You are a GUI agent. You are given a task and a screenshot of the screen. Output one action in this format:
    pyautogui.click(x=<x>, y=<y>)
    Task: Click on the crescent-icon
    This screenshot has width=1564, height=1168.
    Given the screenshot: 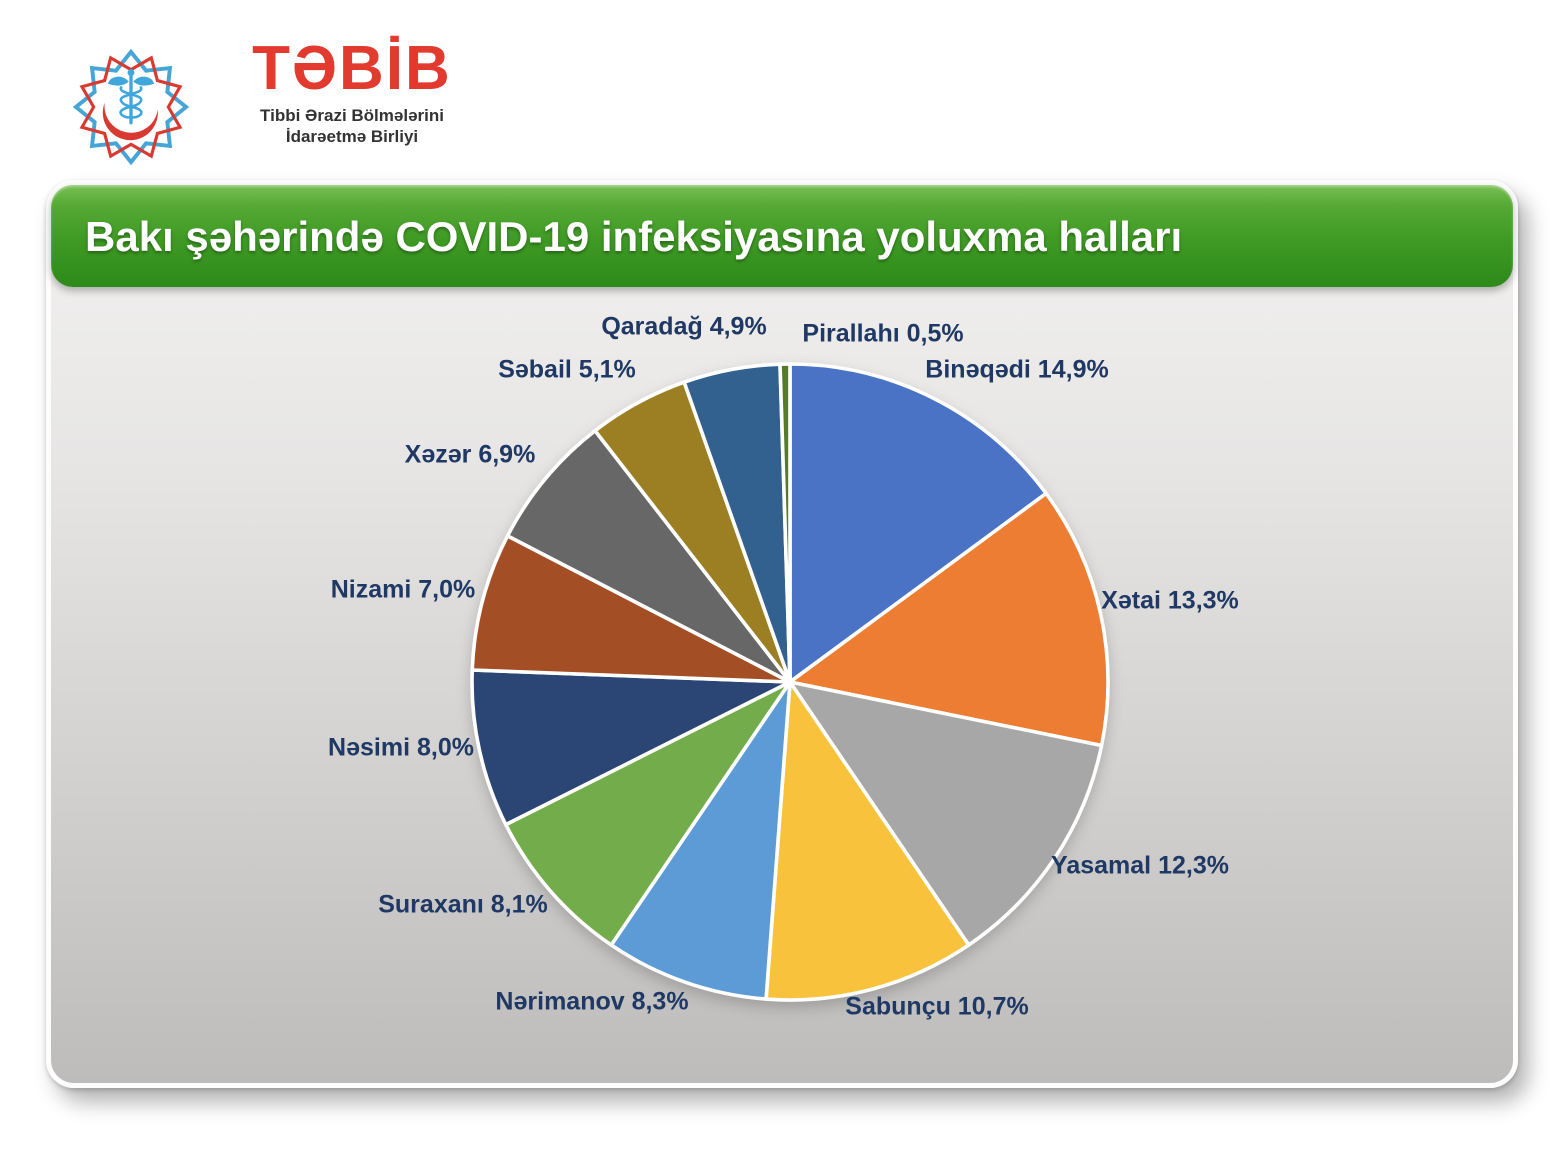 What is the action you would take?
    pyautogui.click(x=130, y=121)
    